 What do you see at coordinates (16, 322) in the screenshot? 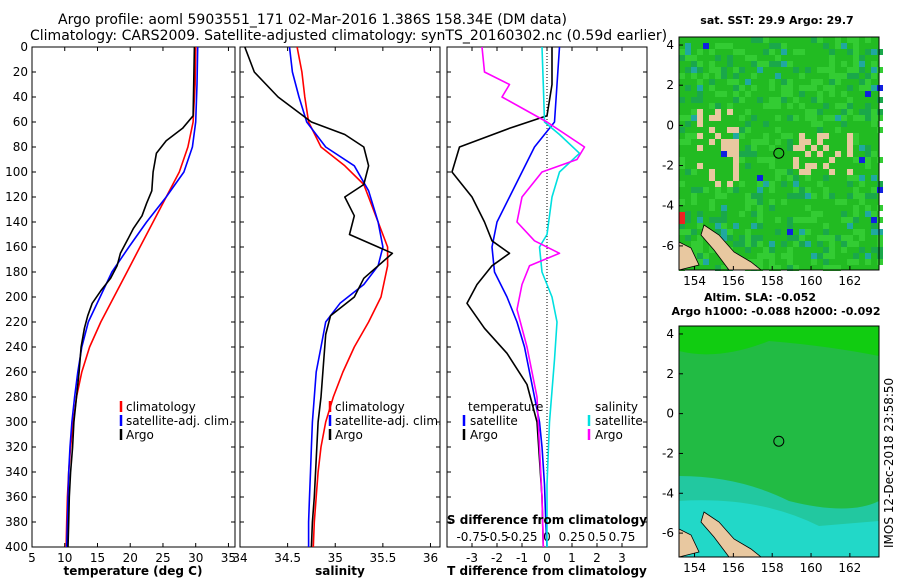
I see `y-tick-label: 220` at bounding box center [16, 322].